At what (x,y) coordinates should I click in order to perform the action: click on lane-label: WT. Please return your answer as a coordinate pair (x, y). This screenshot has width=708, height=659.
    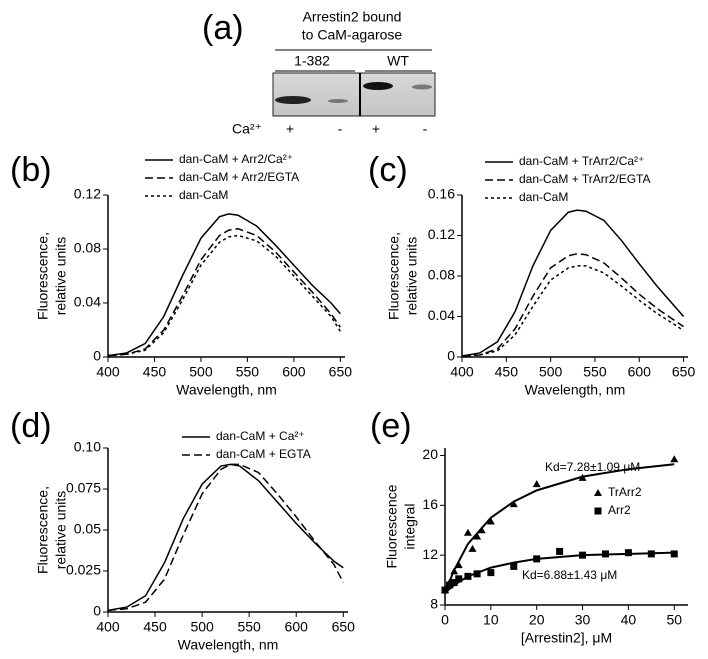
    Looking at the image, I should click on (398, 61).